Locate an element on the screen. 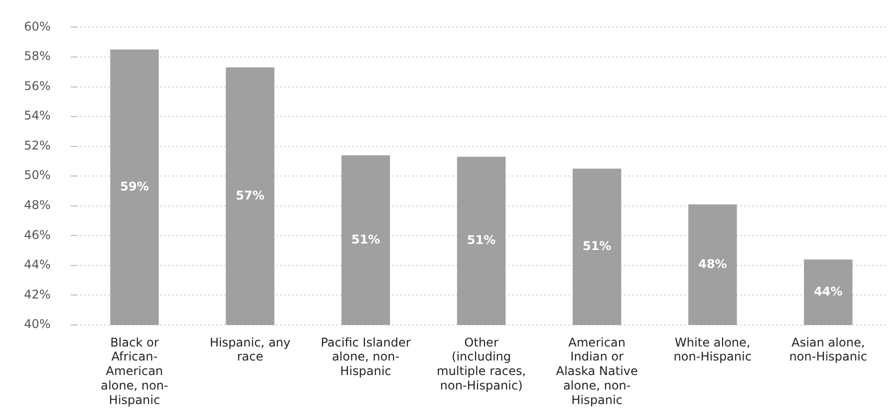 This screenshot has height=415, width=896. y-tick-label: 44% is located at coordinates (37, 265).